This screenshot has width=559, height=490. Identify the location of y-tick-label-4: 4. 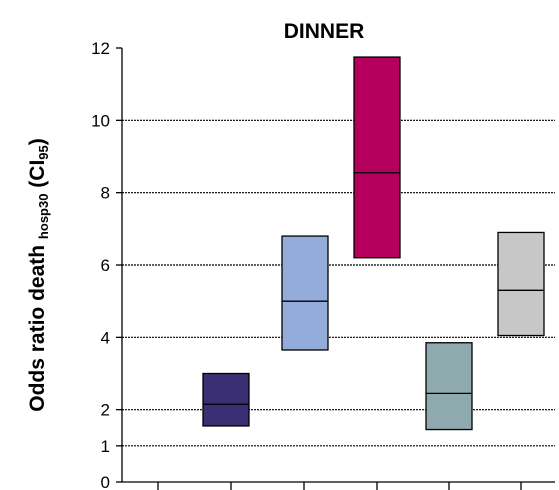
(105, 337).